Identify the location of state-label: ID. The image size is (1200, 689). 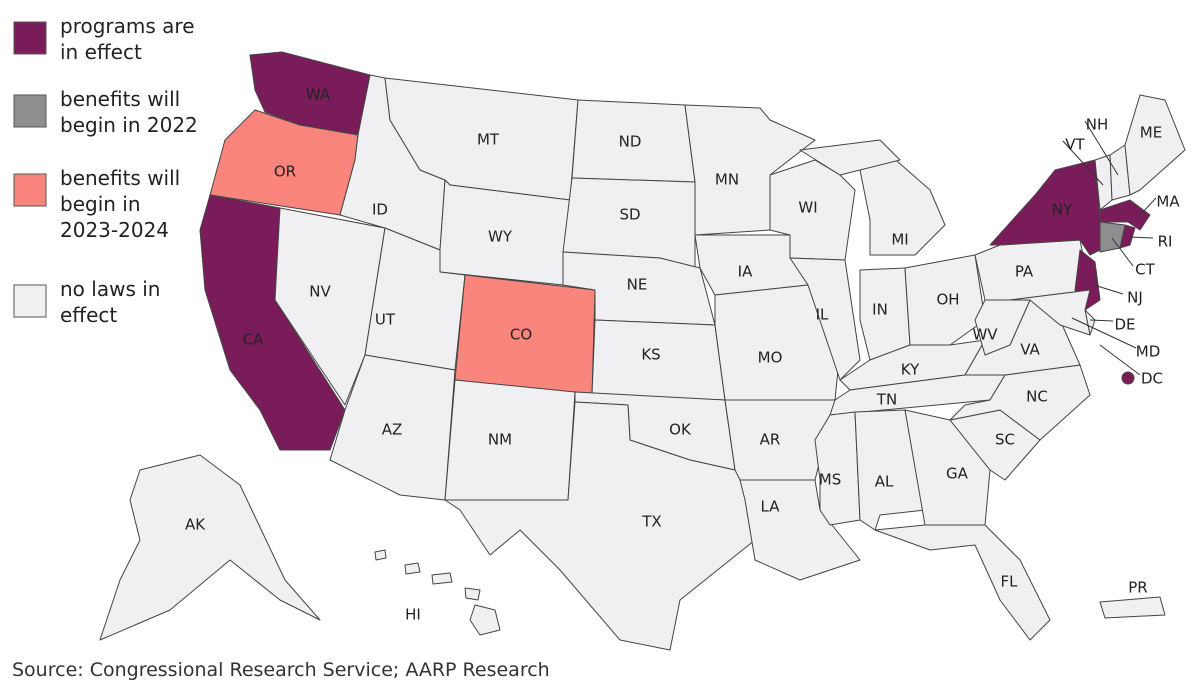
(380, 210).